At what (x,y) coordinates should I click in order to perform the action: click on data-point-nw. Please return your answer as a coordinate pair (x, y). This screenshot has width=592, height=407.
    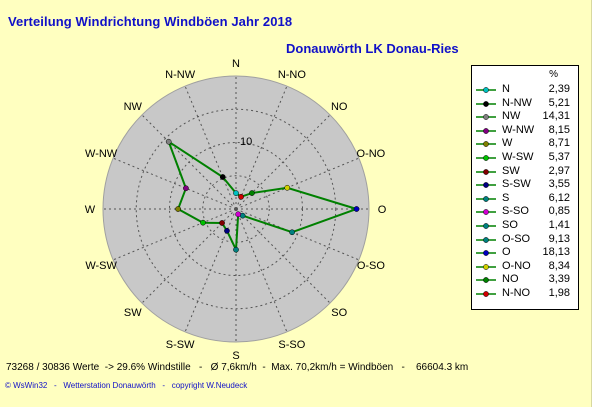
    Looking at the image, I should click on (168, 141).